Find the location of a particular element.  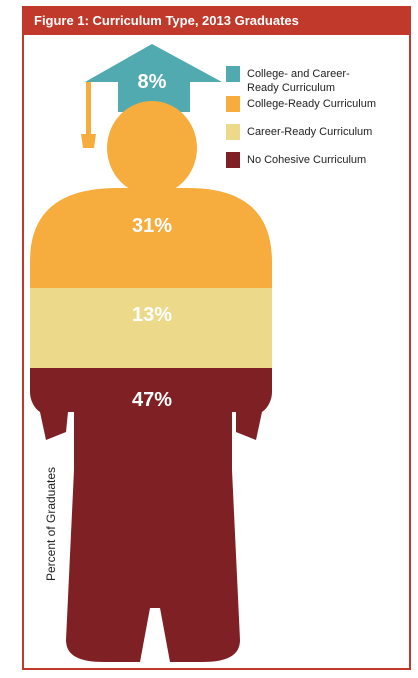

value-label-4: 47% is located at coordinates (152, 400).